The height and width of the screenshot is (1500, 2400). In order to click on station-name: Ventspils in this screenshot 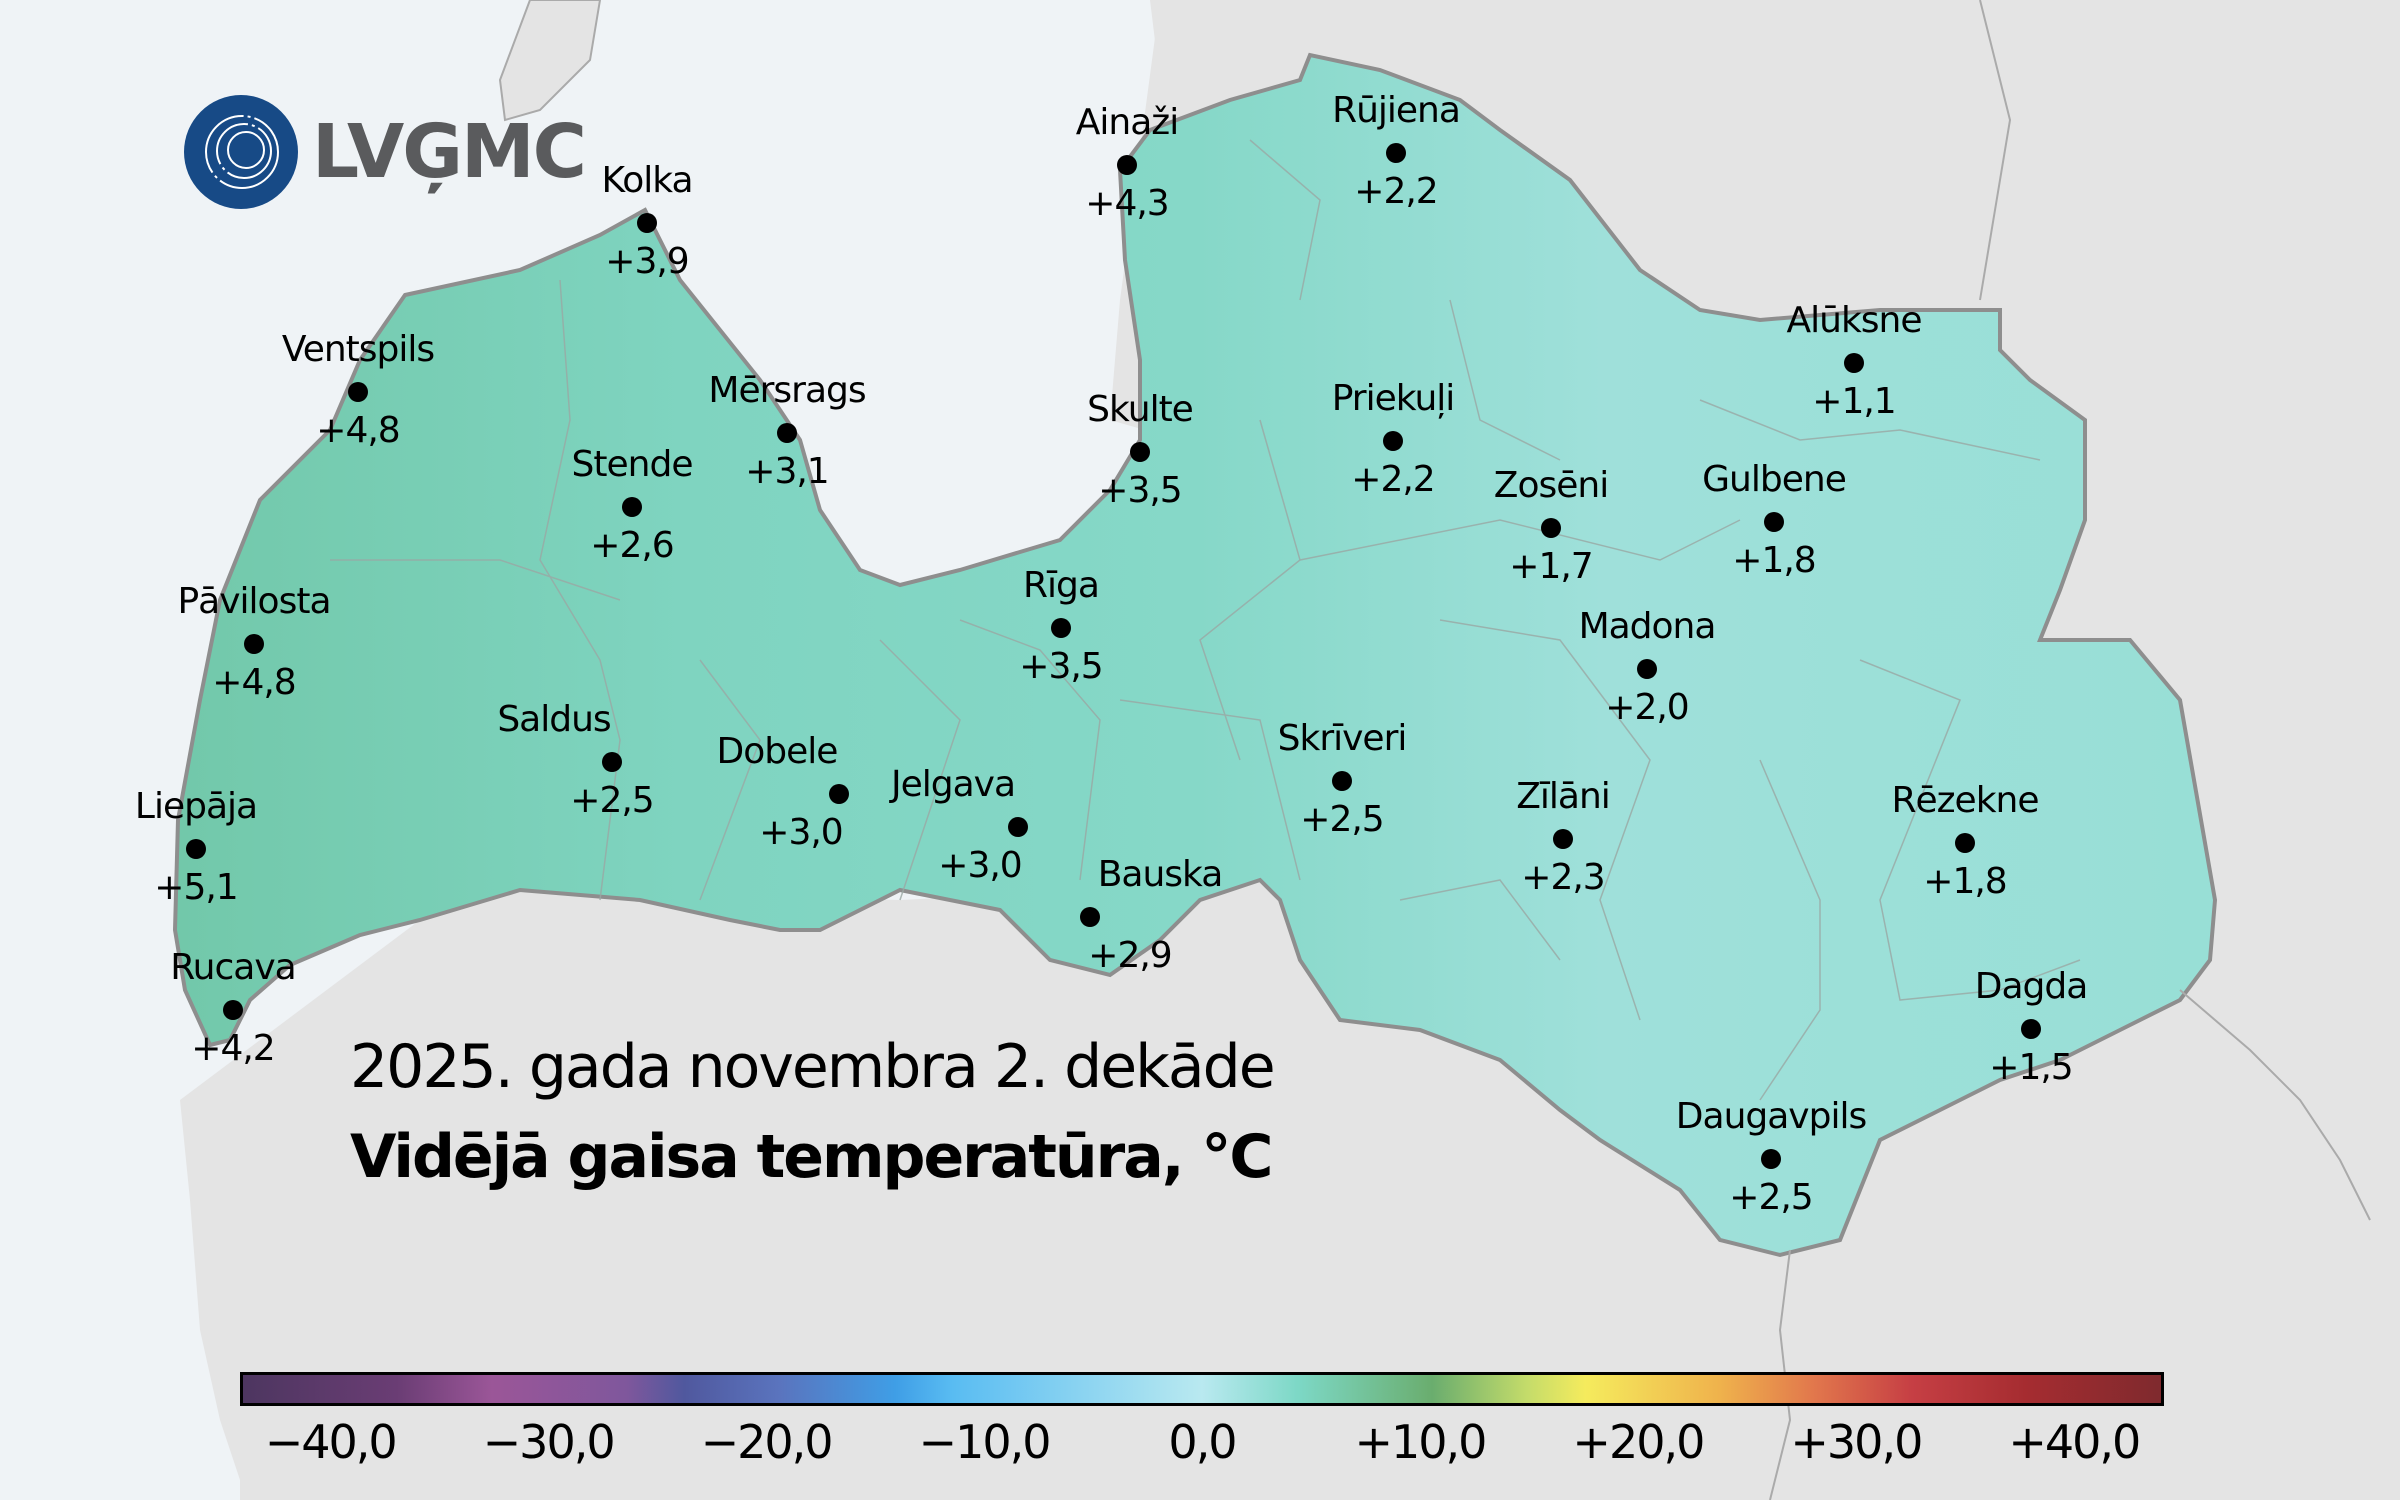, I will do `click(358, 349)`.